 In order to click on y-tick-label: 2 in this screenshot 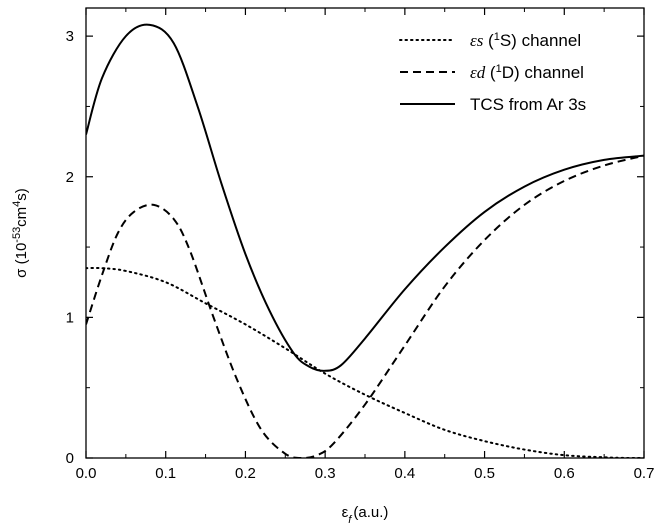, I will do `click(70, 177)`.